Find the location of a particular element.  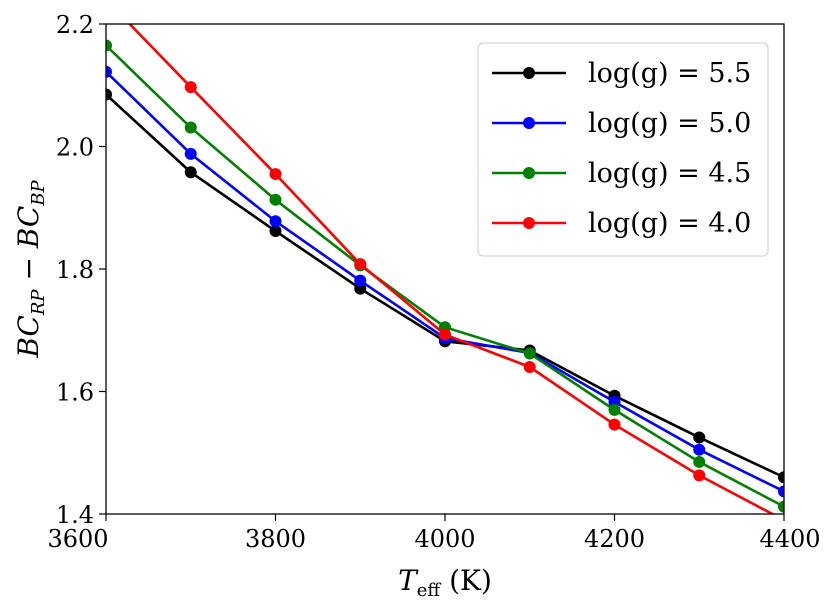

y-tick-label: 2.0 is located at coordinates (75, 148).